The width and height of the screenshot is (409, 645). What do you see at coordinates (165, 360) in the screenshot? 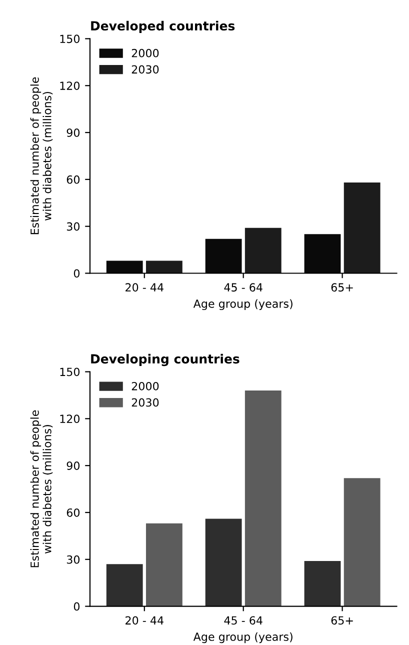
I see `chart-title: Developing countries` at bounding box center [165, 360].